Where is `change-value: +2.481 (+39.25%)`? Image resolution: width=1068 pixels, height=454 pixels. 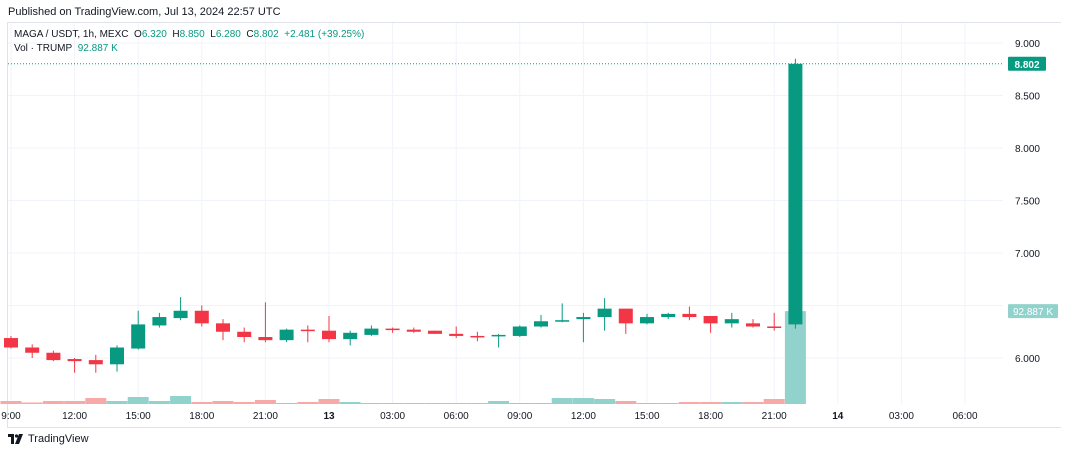
change-value: +2.481 (+39.25%) is located at coordinates (324, 34).